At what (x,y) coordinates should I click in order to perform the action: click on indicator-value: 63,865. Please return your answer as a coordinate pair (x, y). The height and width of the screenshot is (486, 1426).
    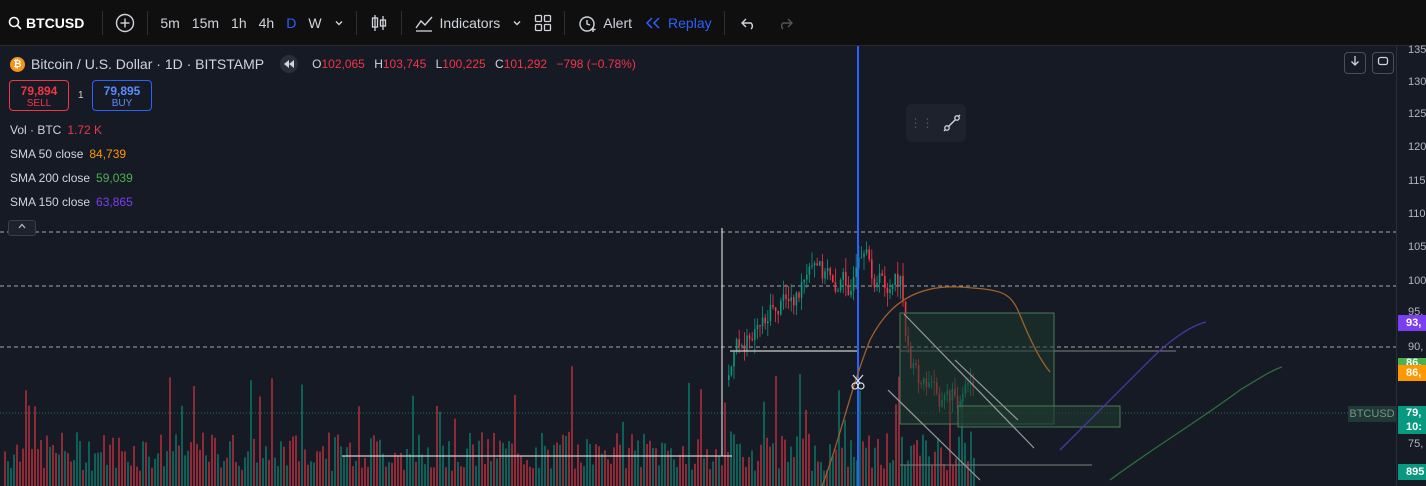
    Looking at the image, I should click on (114, 202).